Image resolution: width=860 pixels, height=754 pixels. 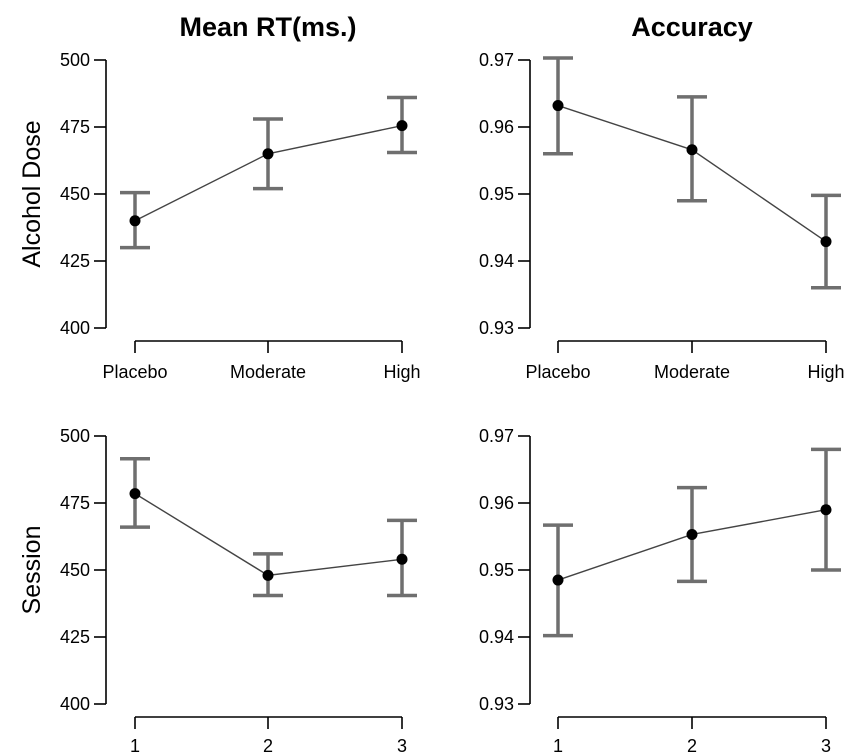 I want to click on column-title-mean-rt: Mean RT(ms.), so click(x=267, y=27).